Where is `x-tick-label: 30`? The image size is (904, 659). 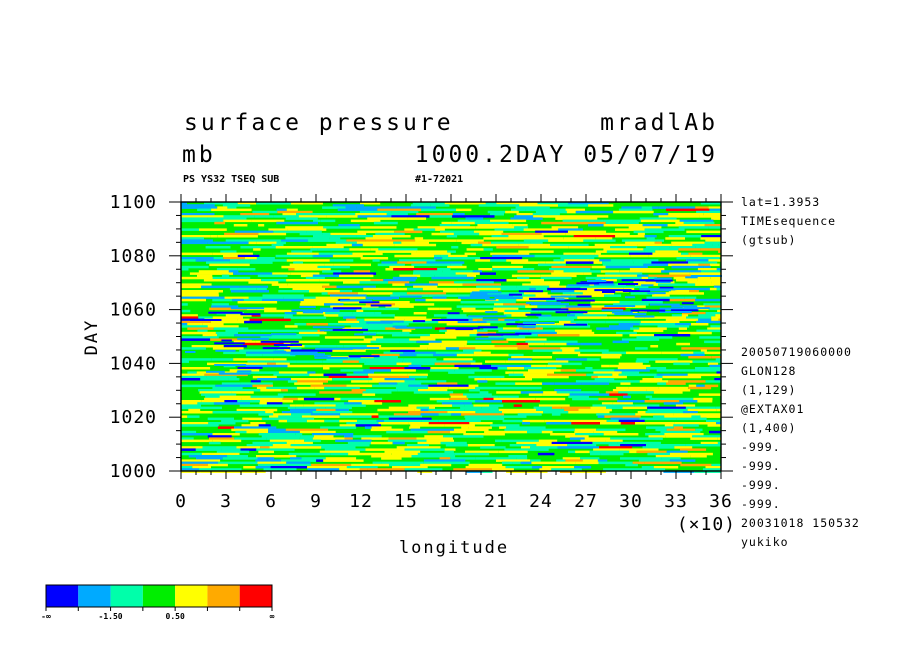 x-tick-label: 30 is located at coordinates (631, 501).